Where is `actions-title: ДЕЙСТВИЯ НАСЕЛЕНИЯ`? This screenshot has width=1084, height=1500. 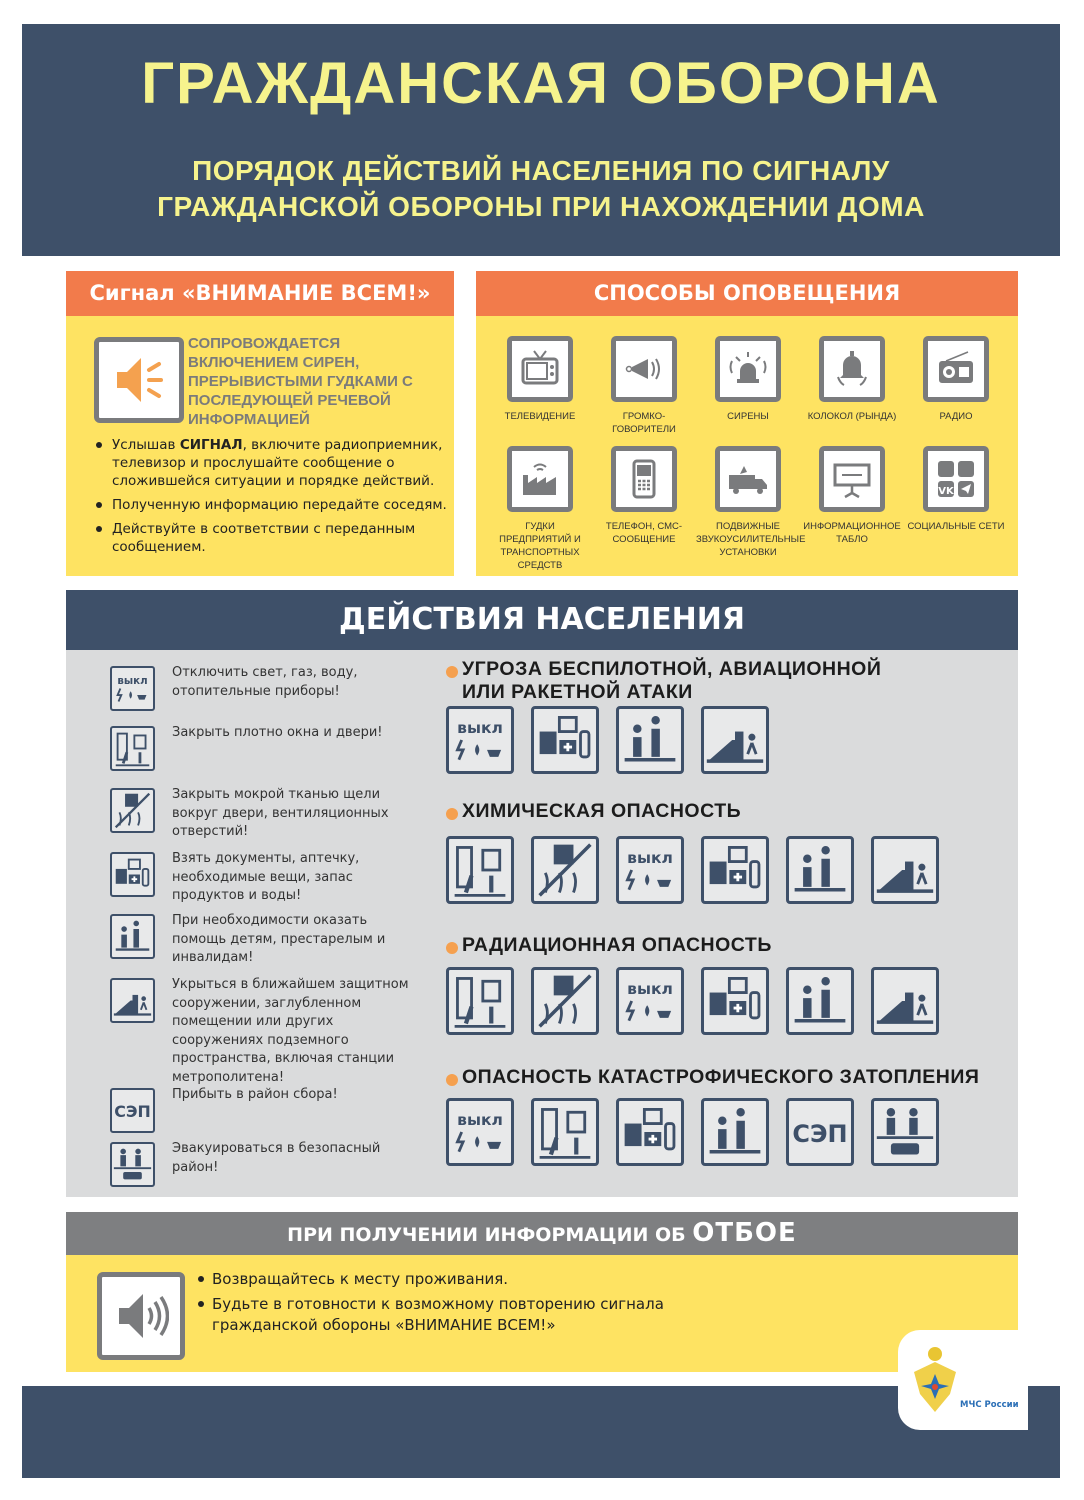 actions-title: ДЕЙСТВИЯ НАСЕЛЕНИЯ is located at coordinates (542, 620).